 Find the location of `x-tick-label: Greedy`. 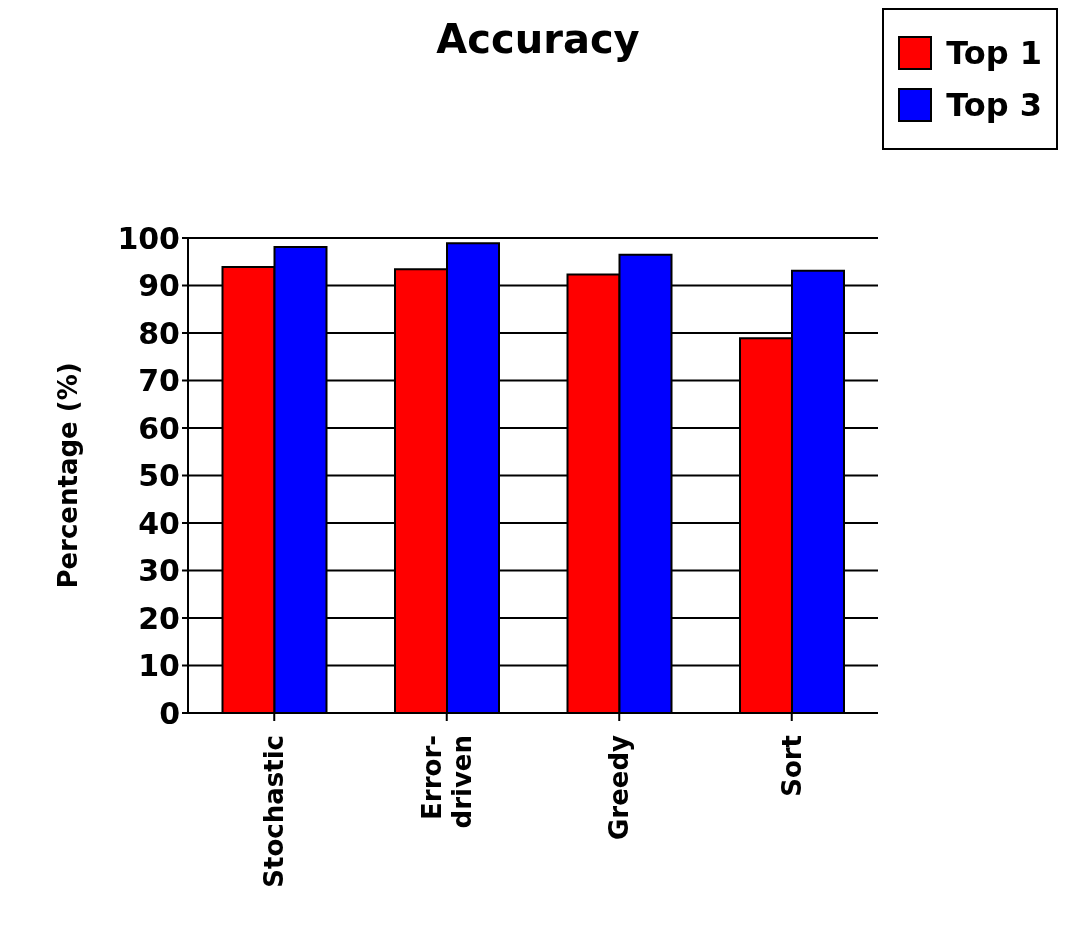

x-tick-label: Greedy is located at coordinates (619, 787).